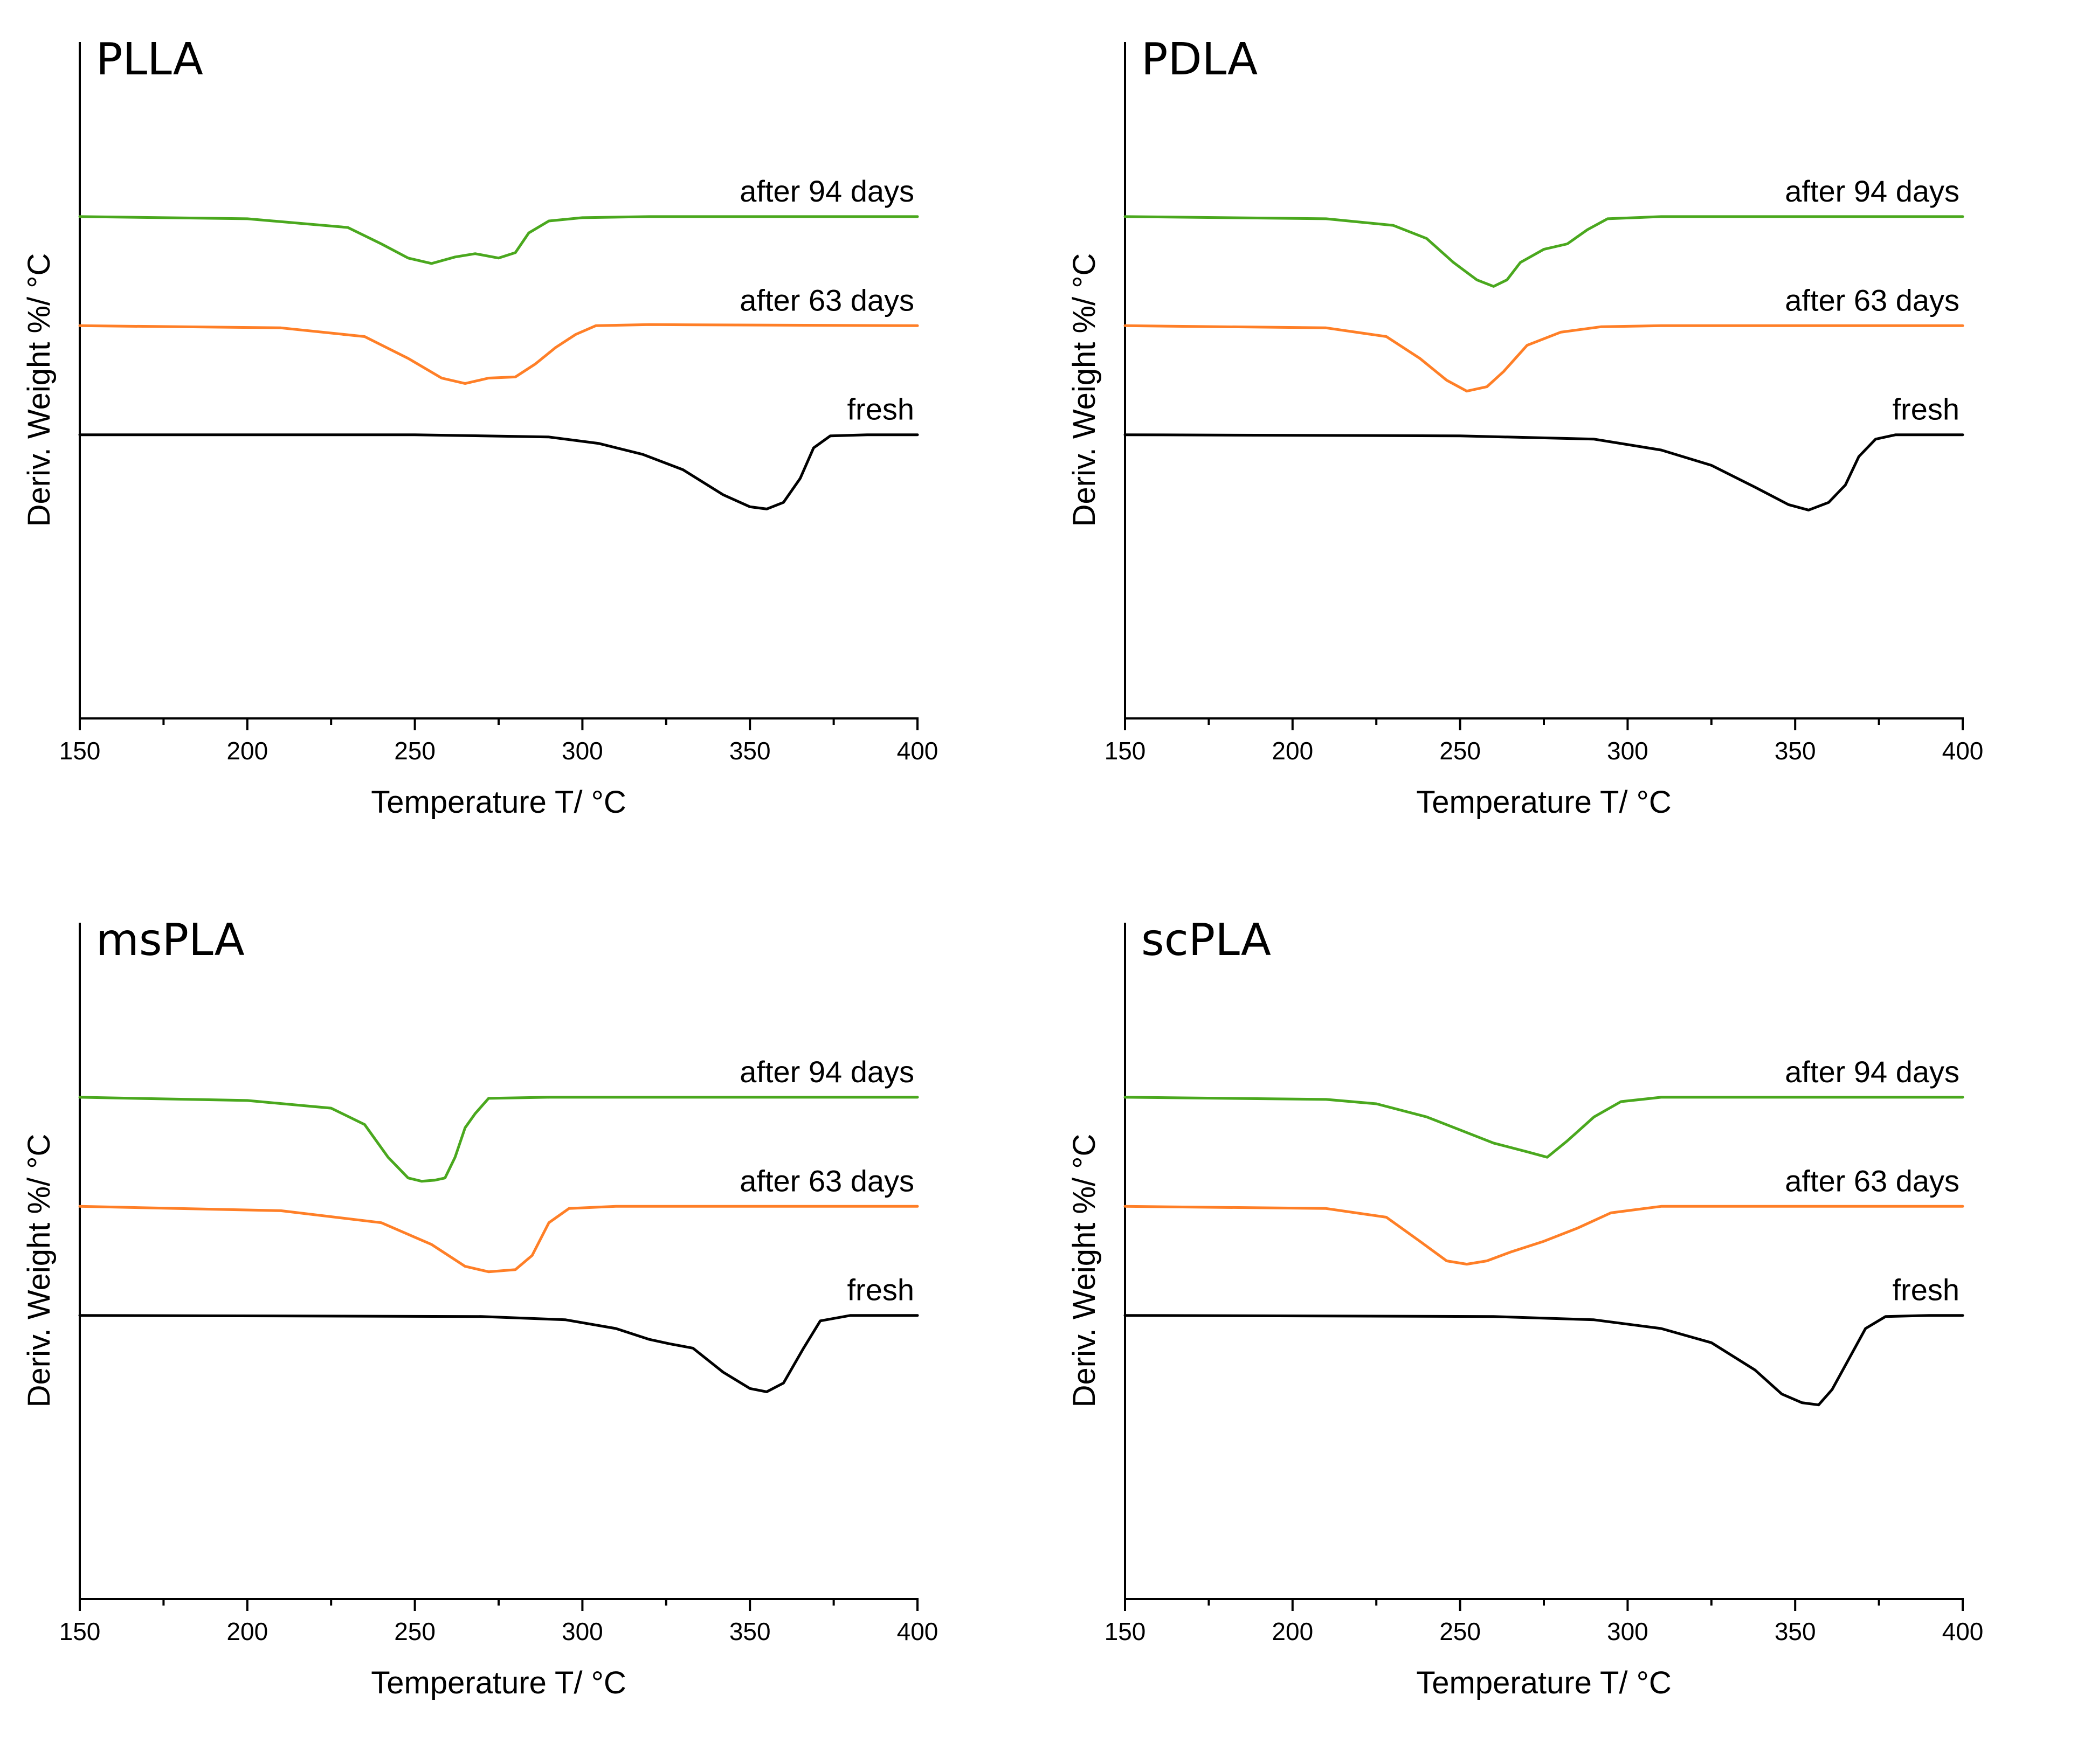 The width and height of the screenshot is (2091, 1764). What do you see at coordinates (149, 59) in the screenshot?
I see `chart-title: PLLA` at bounding box center [149, 59].